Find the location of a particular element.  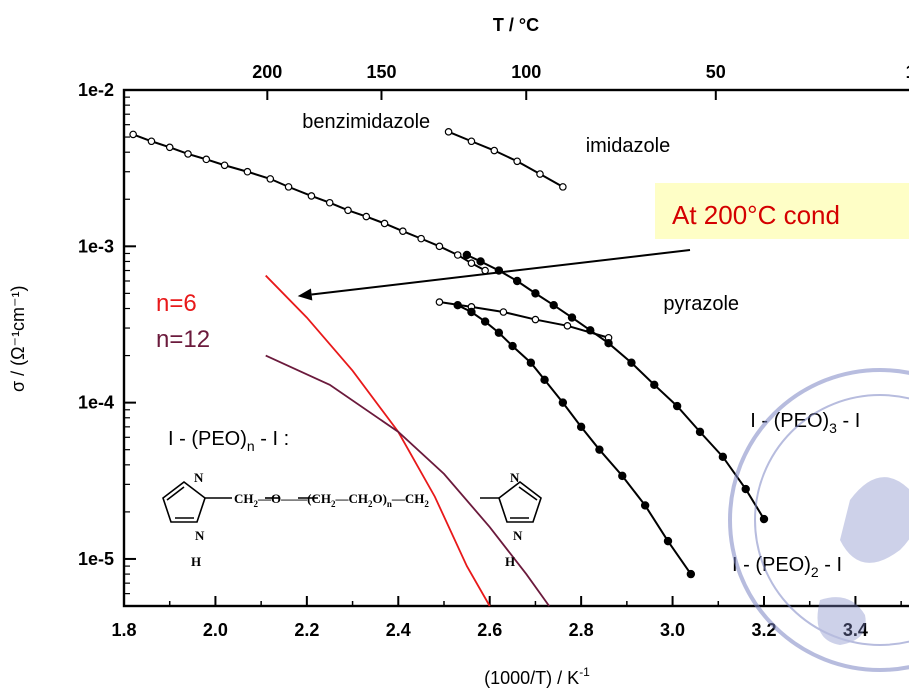

x-tick-label-5: 2.8 is located at coordinates (581, 630).